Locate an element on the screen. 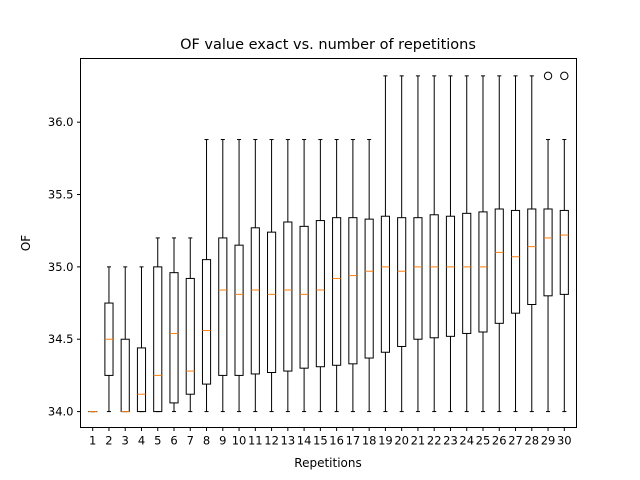 The image size is (640, 480). x-tick-label: 28 is located at coordinates (531, 441).